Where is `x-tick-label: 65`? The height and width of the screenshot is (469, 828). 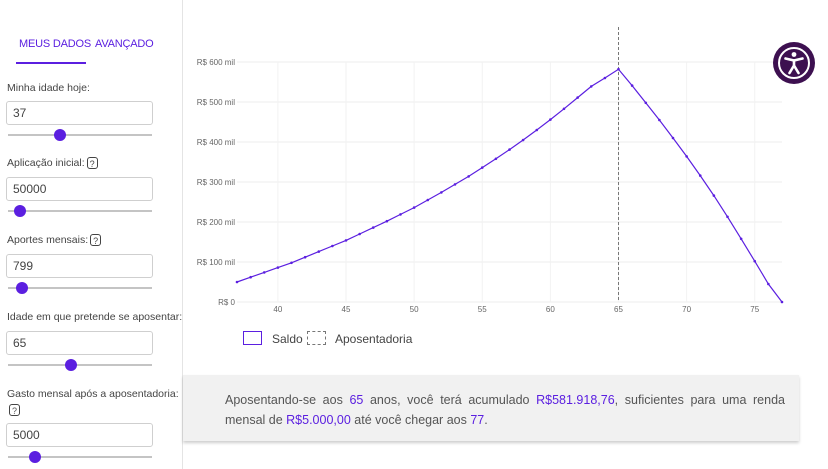 x-tick-label: 65 is located at coordinates (618, 309).